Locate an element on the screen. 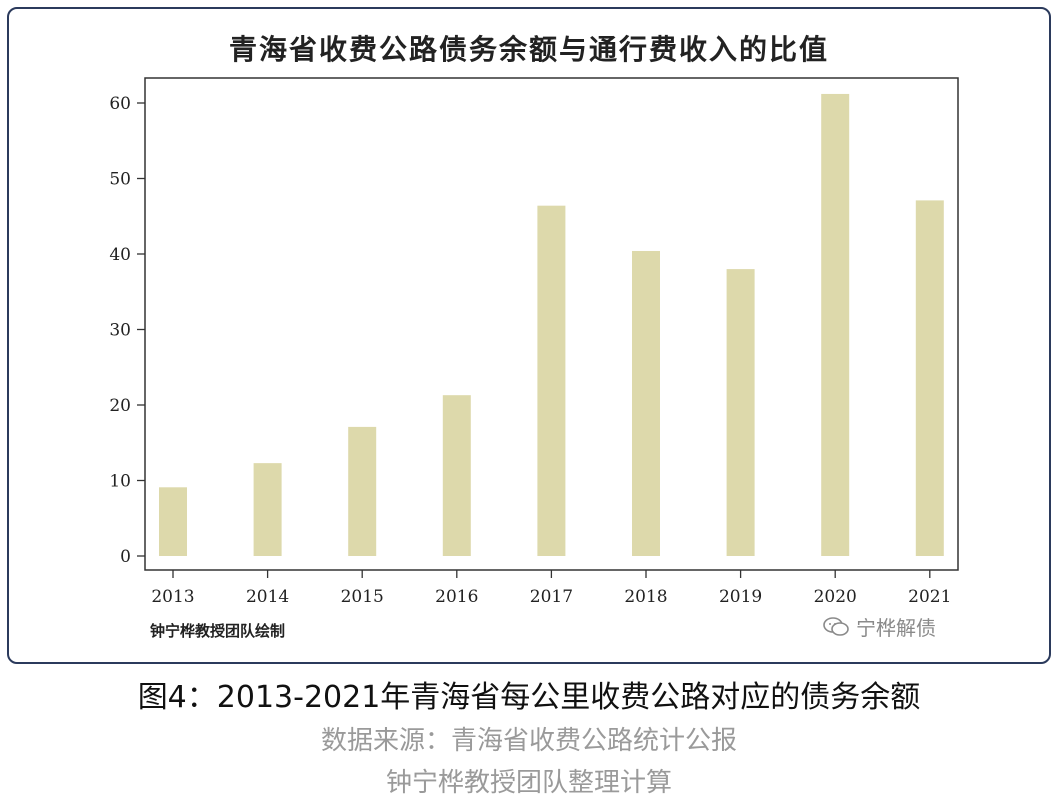  x-tick-label: 2015 is located at coordinates (362, 597).